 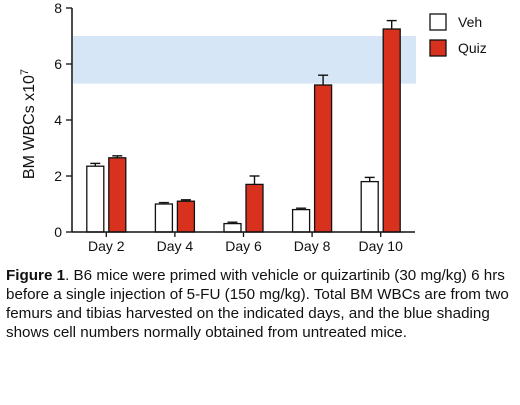 I want to click on legend-swatch-quiz, so click(x=438, y=48).